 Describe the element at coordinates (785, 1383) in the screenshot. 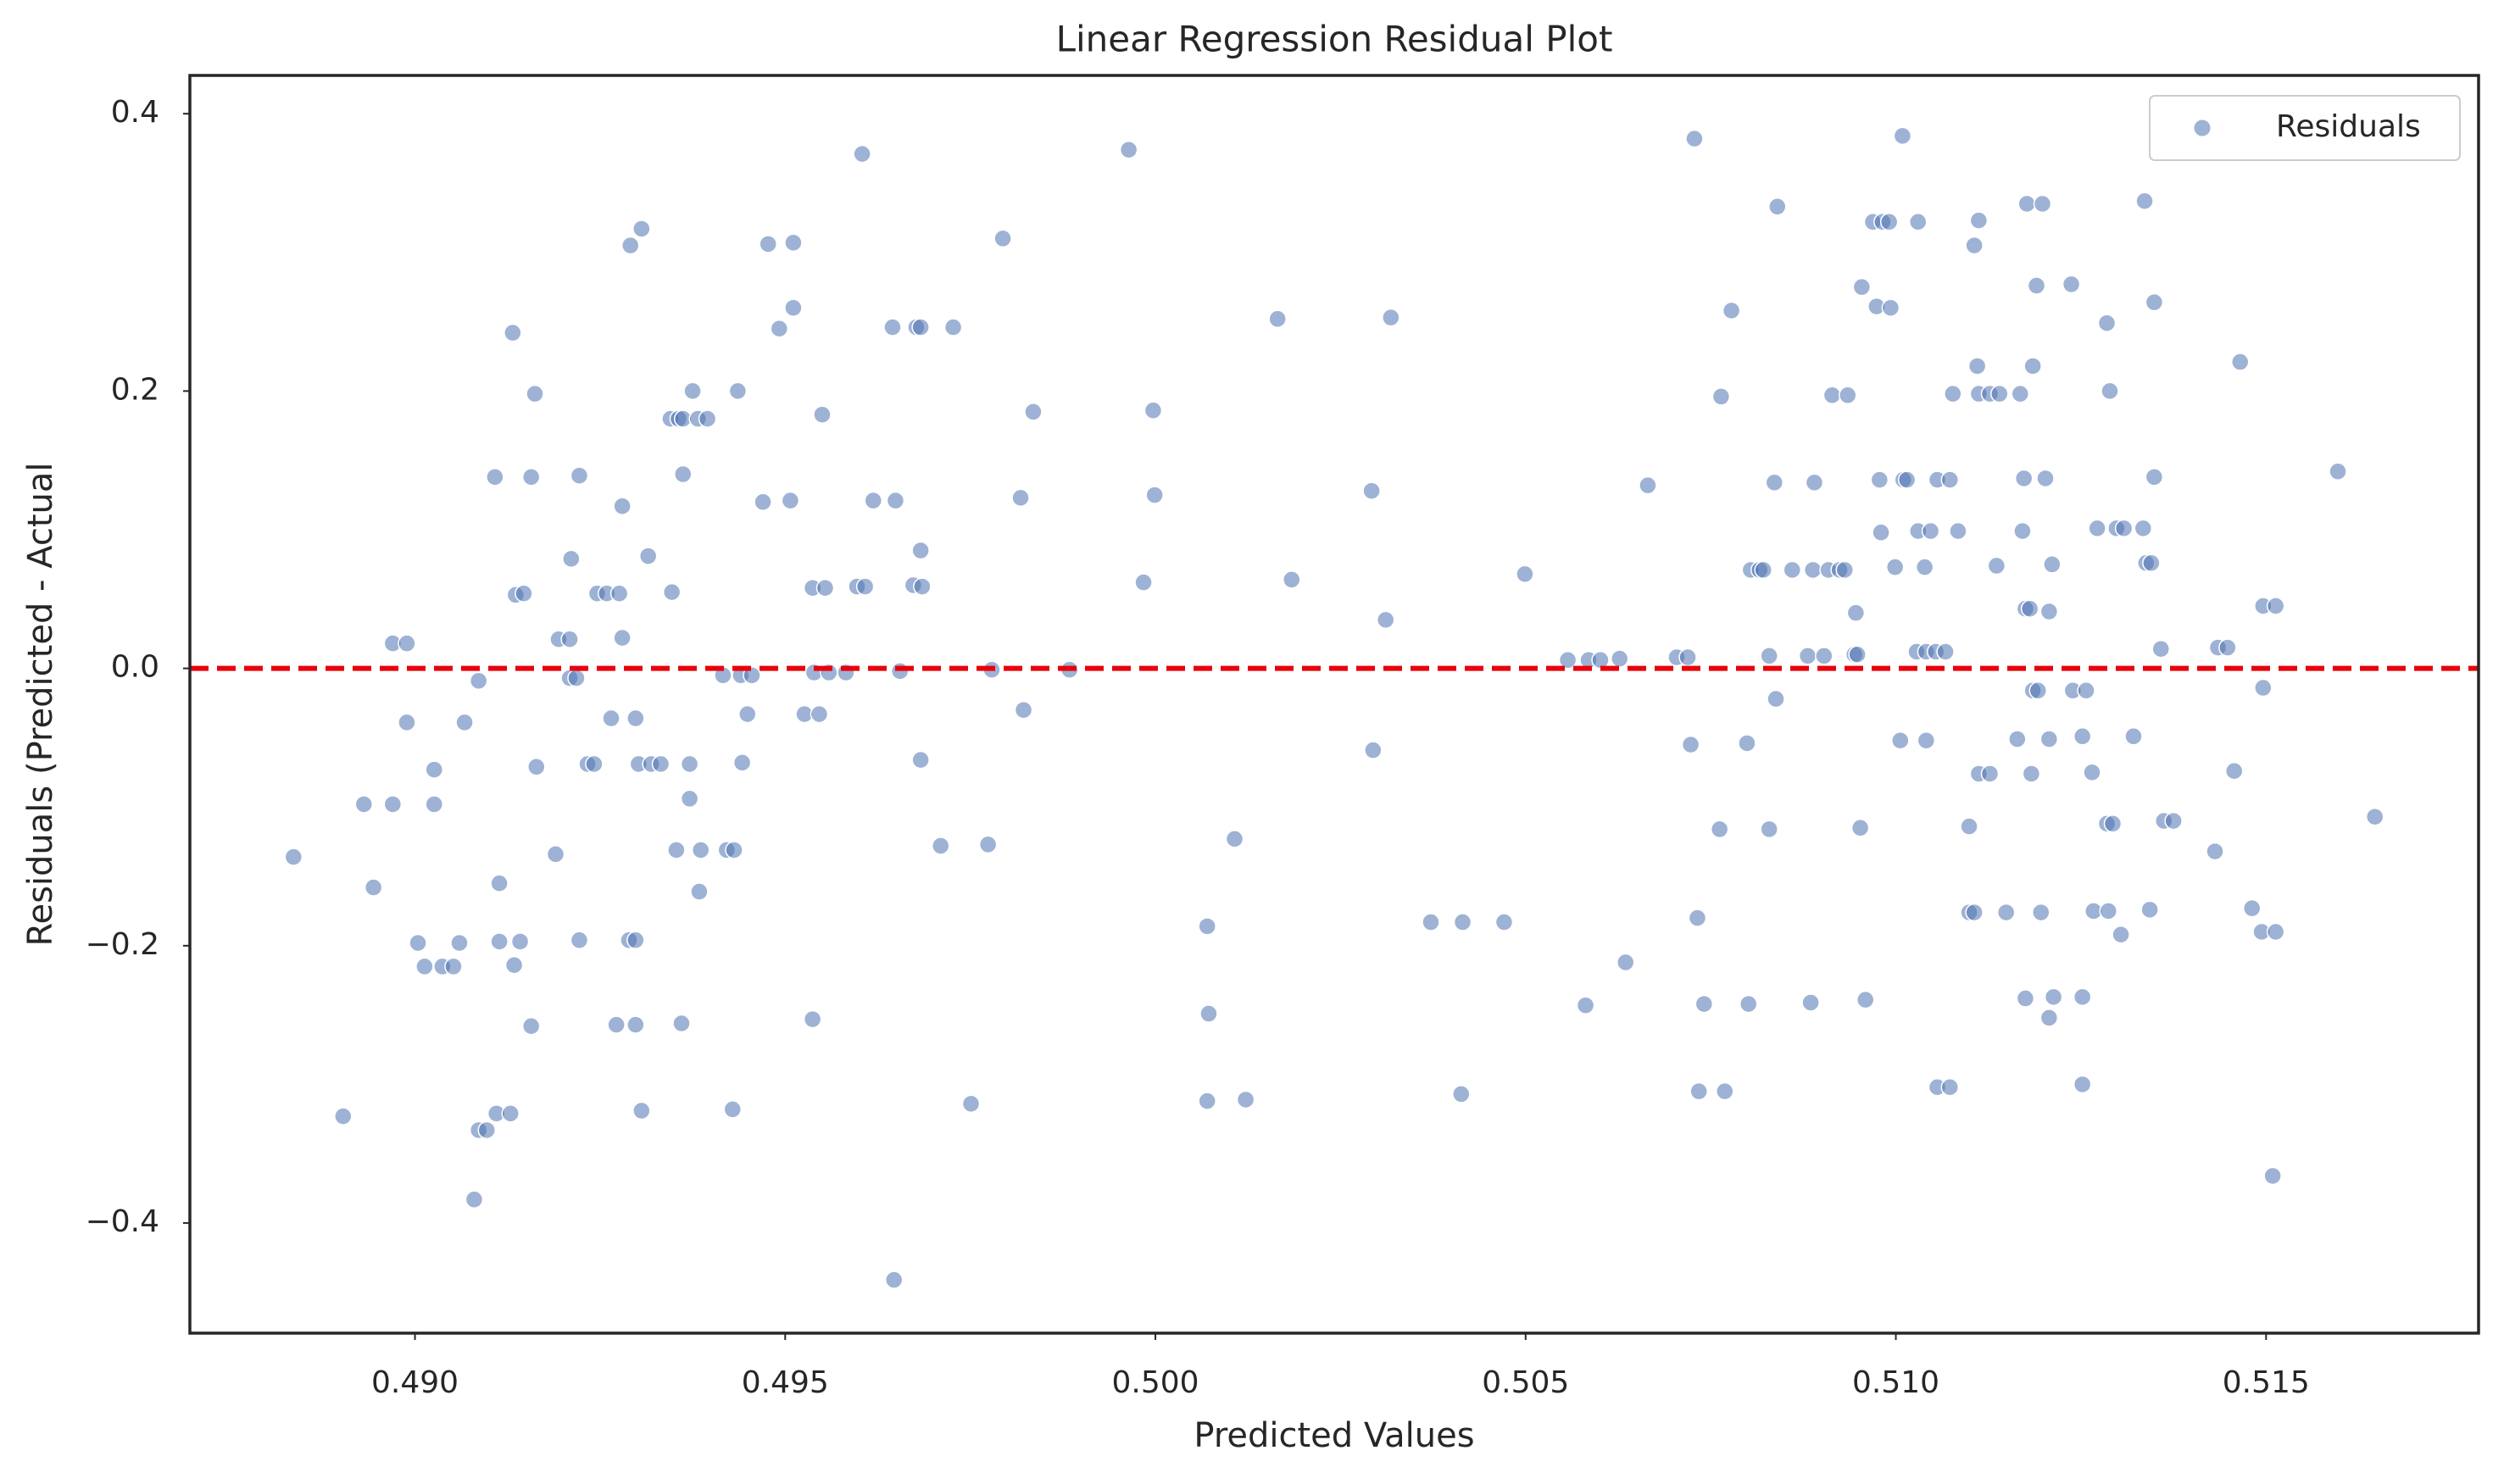

I see `x-tick-label: 0.495` at that location.